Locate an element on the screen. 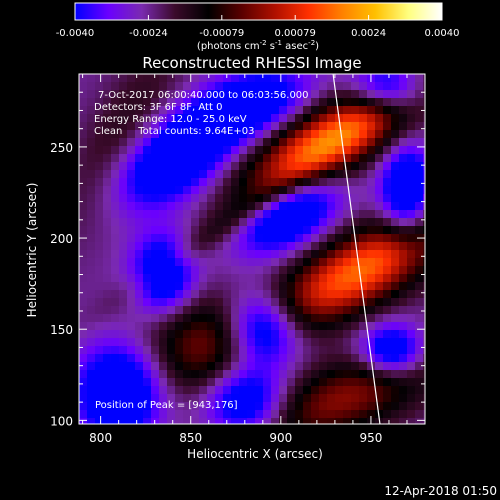  info-energy-range: Energy Range: 12.0 - 25.0 keV is located at coordinates (170, 119).